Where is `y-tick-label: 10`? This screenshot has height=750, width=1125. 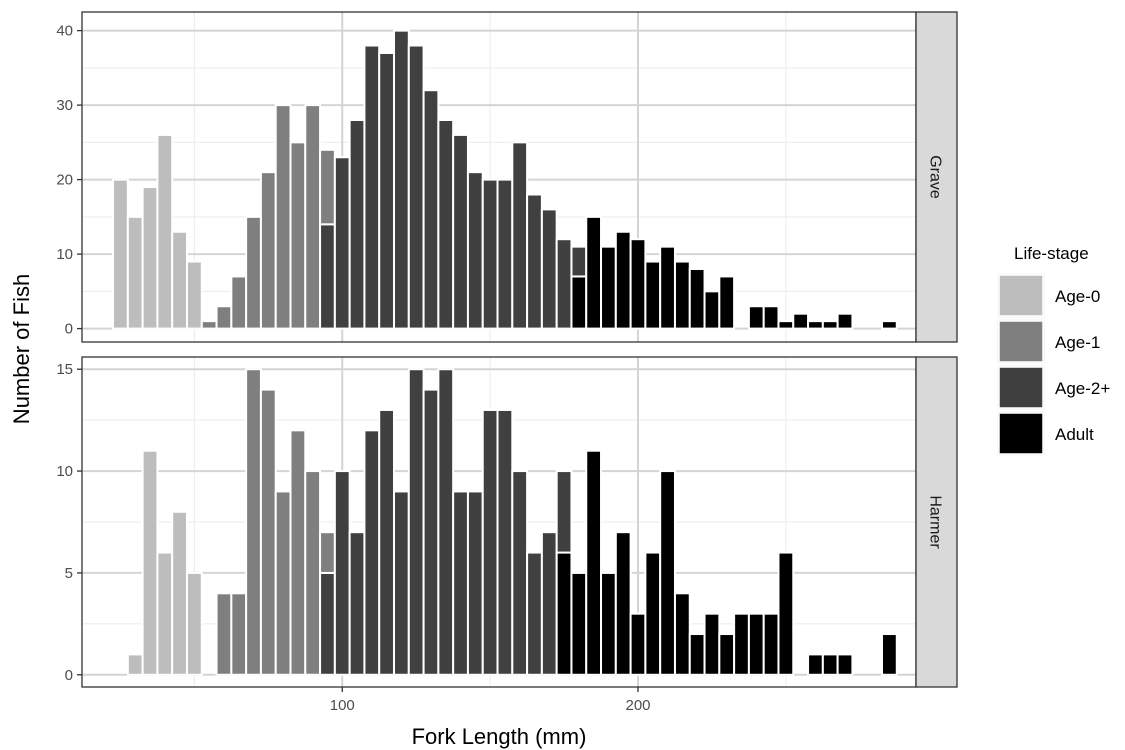 y-tick-label: 10 is located at coordinates (64, 254).